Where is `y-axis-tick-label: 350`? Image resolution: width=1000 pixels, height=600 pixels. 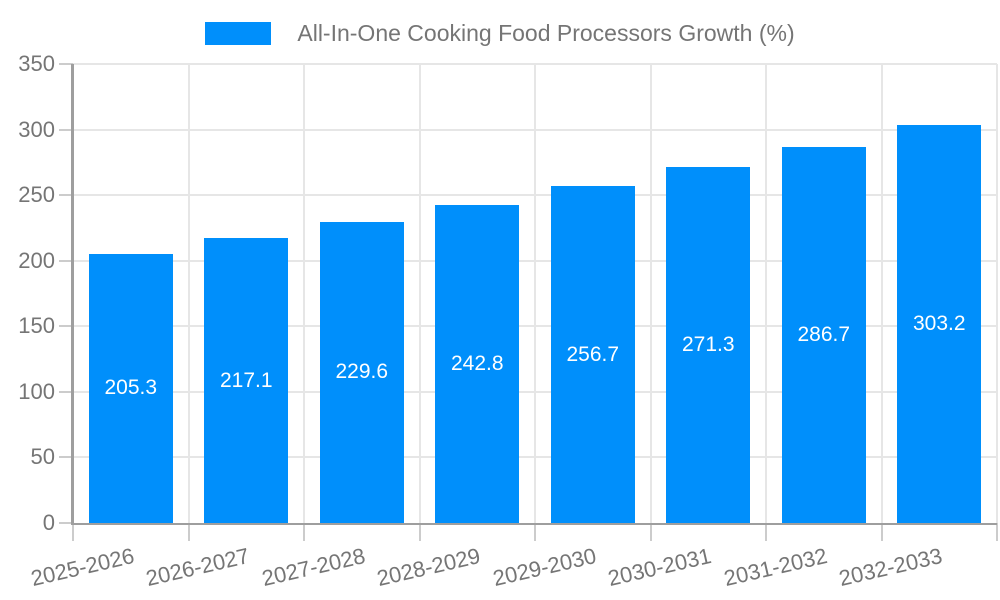
y-axis-tick-label: 350 is located at coordinates (36, 63).